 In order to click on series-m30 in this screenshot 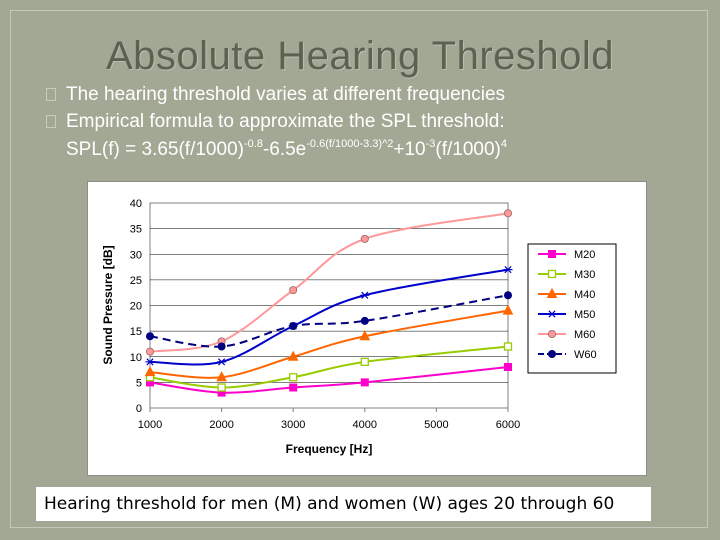, I will do `click(329, 367)`.